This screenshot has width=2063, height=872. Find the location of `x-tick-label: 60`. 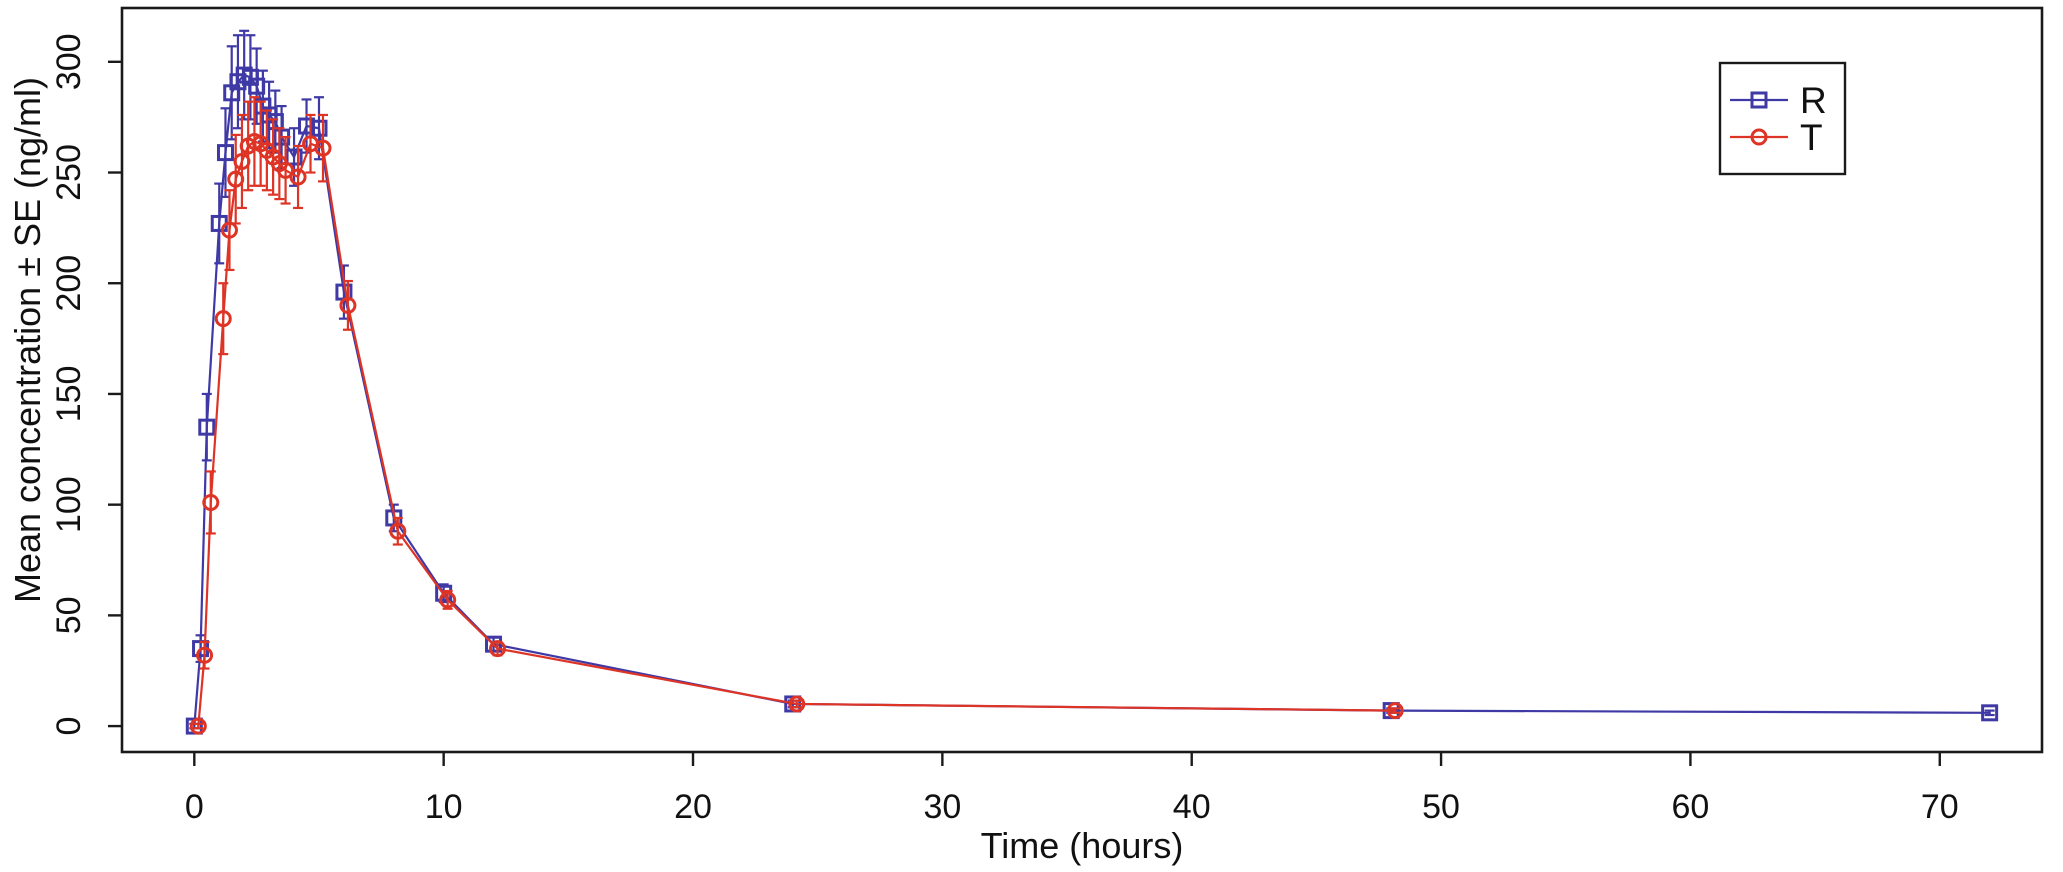

x-tick-label: 60 is located at coordinates (1691, 807).